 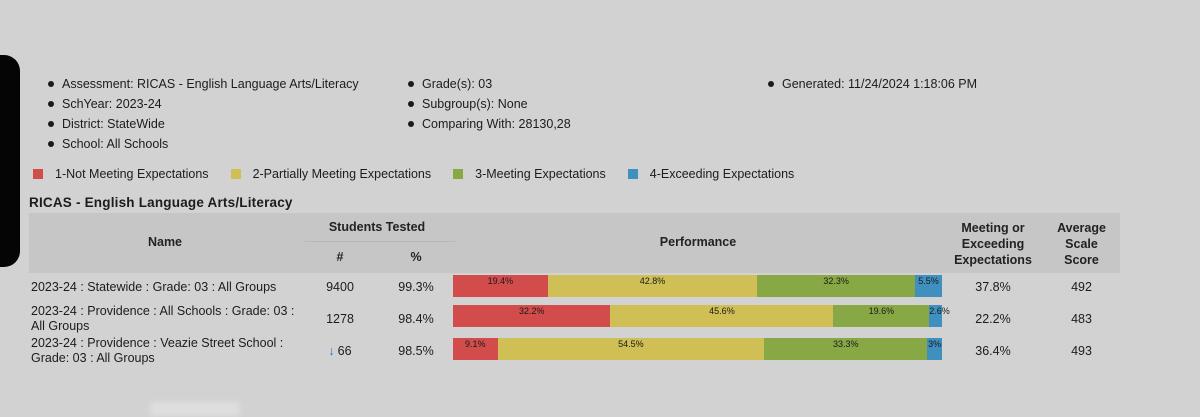 I want to click on header-avg-line: Scale, so click(x=1081, y=244).